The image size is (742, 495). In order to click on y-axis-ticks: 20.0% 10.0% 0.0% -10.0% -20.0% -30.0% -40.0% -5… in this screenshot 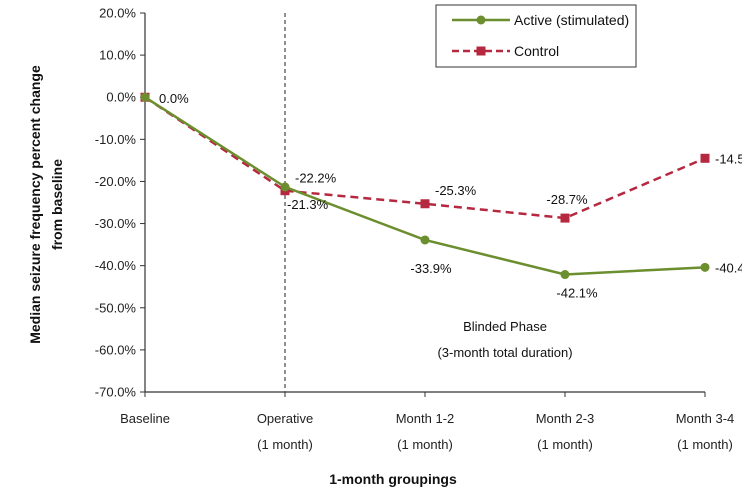, I will do `click(120, 203)`.